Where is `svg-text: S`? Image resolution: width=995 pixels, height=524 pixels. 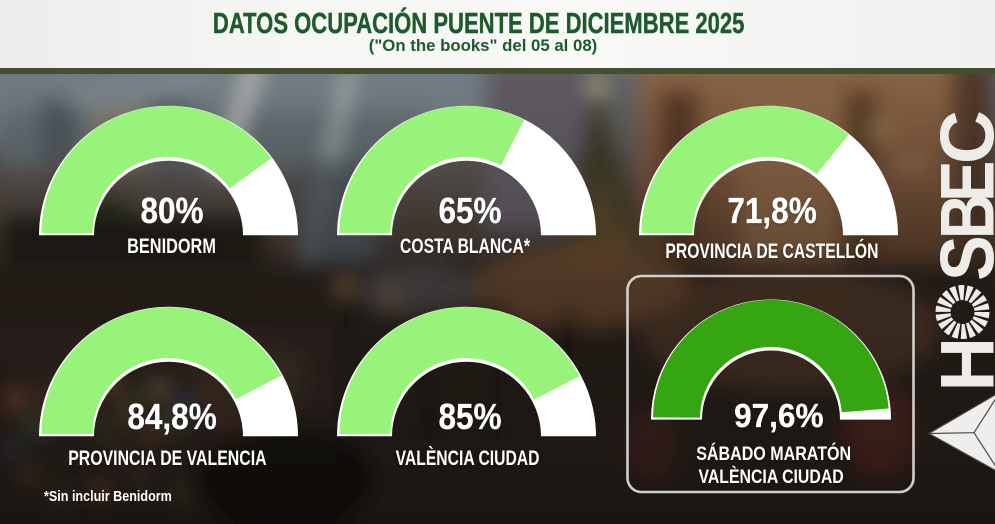 svg-text: S is located at coordinates (960, 258).